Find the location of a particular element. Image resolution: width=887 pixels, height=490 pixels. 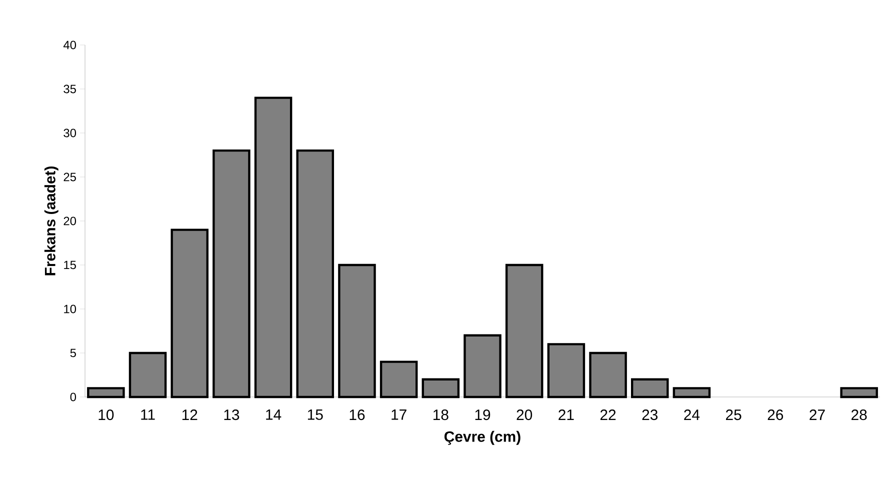

y-tick-label: 25 is located at coordinates (70, 177).